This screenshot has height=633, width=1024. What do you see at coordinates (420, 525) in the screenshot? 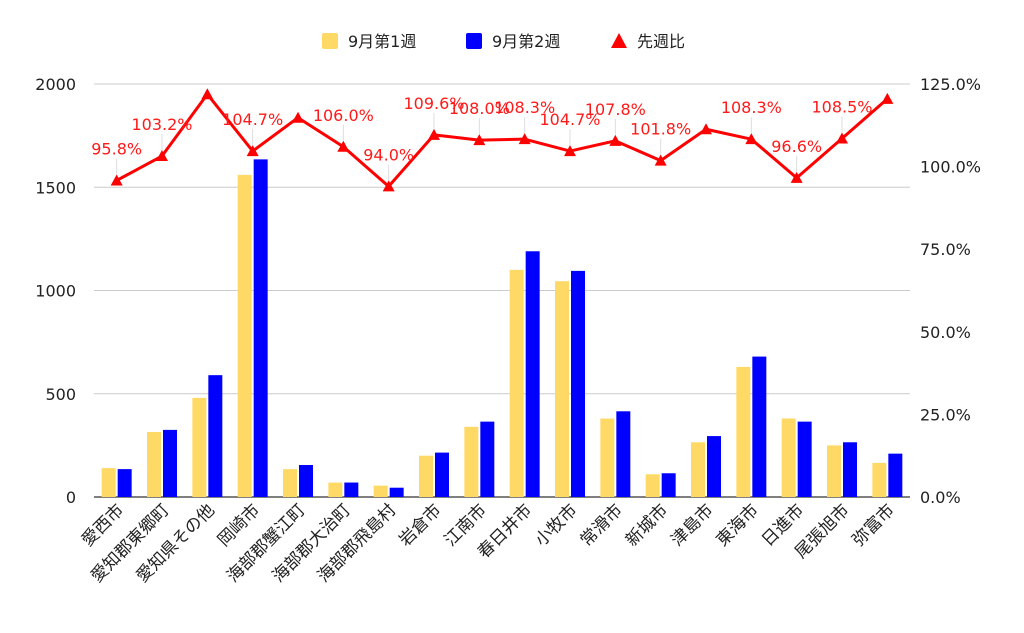
I see `category-label: 岩倉市` at bounding box center [420, 525].